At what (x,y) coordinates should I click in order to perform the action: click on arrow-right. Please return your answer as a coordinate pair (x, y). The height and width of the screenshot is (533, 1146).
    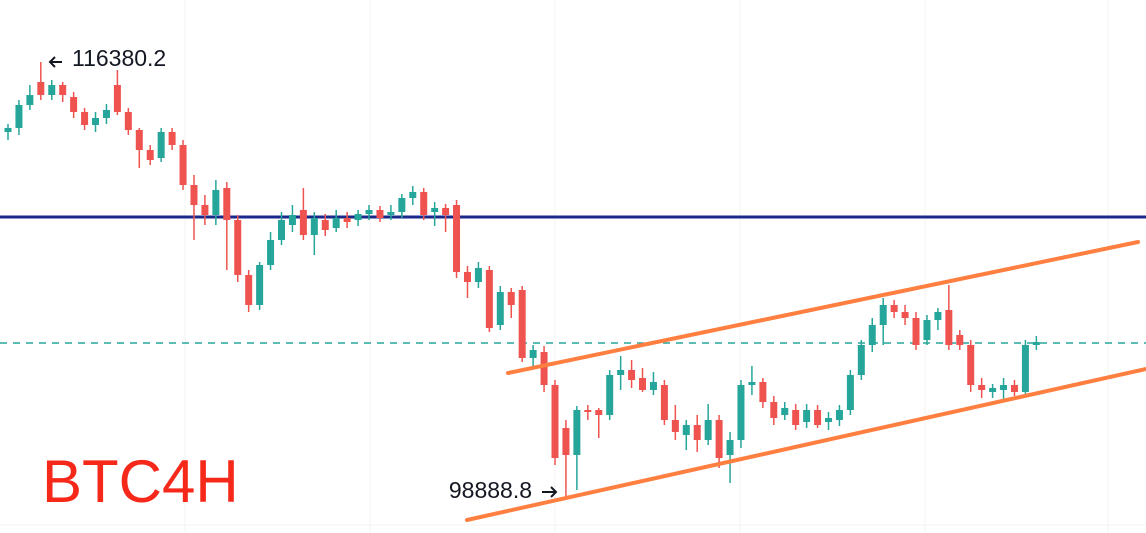
    Looking at the image, I should click on (550, 492).